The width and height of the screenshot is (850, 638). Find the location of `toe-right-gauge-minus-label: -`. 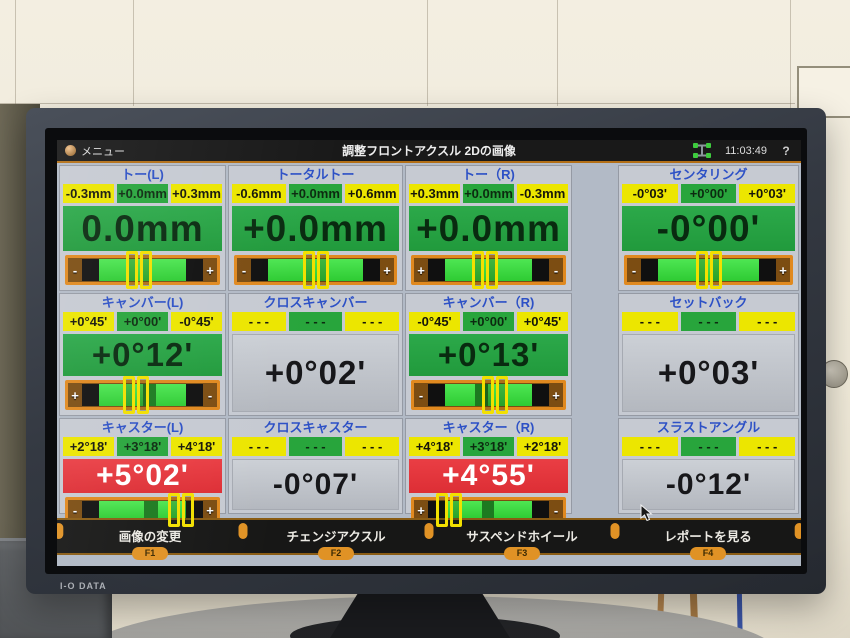

toe-right-gauge-minus-label: - is located at coordinates (556, 270).